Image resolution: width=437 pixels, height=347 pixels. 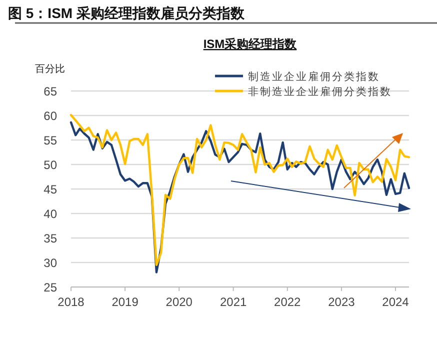 I want to click on y-tick-label: 30, so click(x=51, y=263).